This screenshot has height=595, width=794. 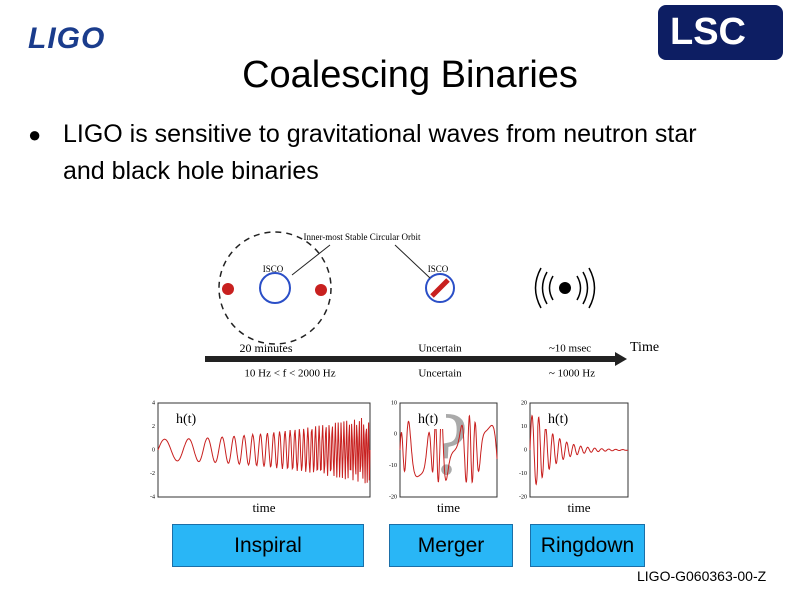 I want to click on footer: LIGO-G060363-00-Z, so click(x=702, y=576).